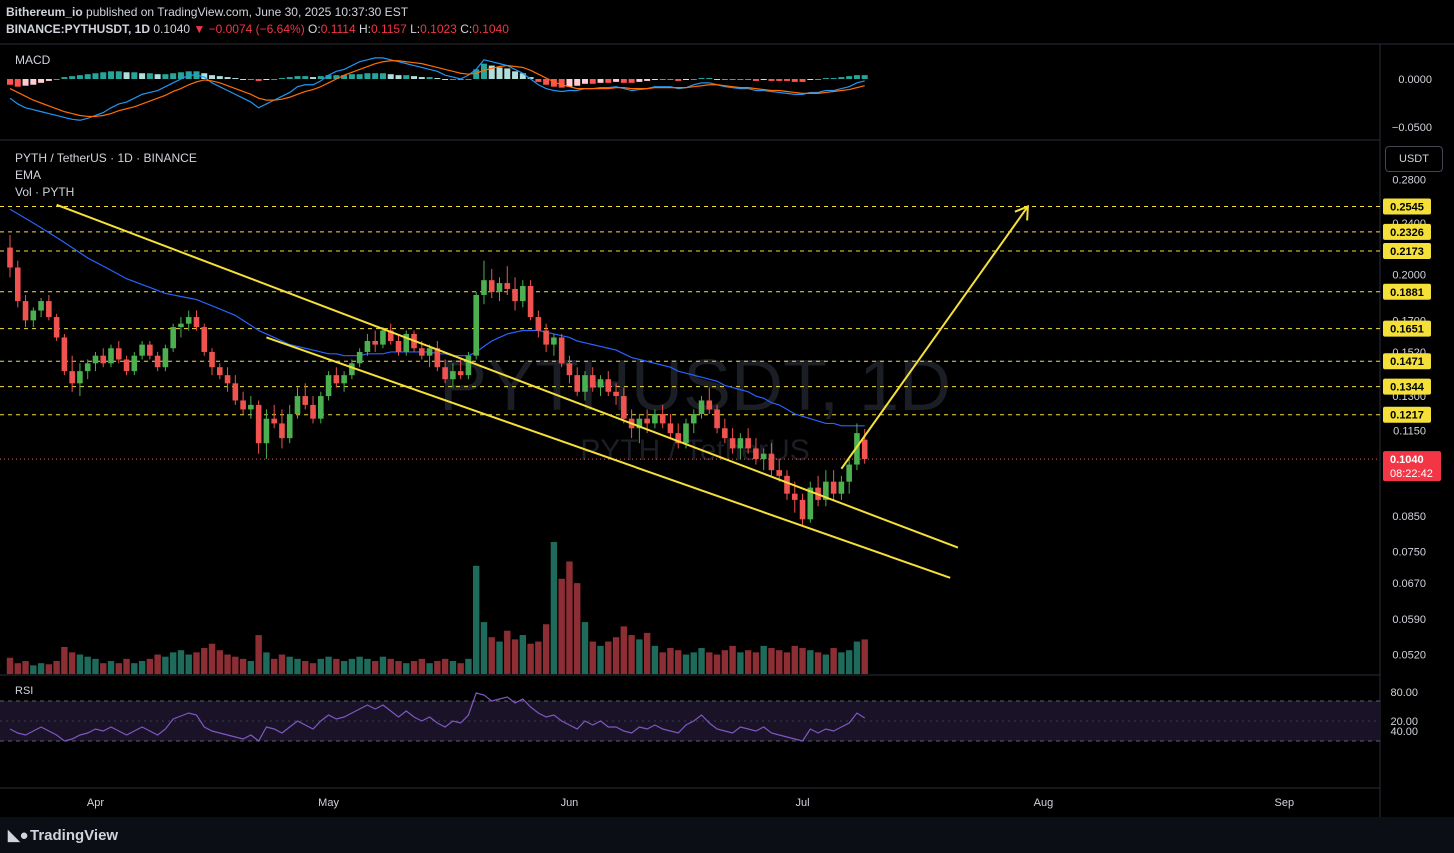  Describe the element at coordinates (1407, 388) in the screenshot. I see `level-tag-label: 0.1344` at that location.